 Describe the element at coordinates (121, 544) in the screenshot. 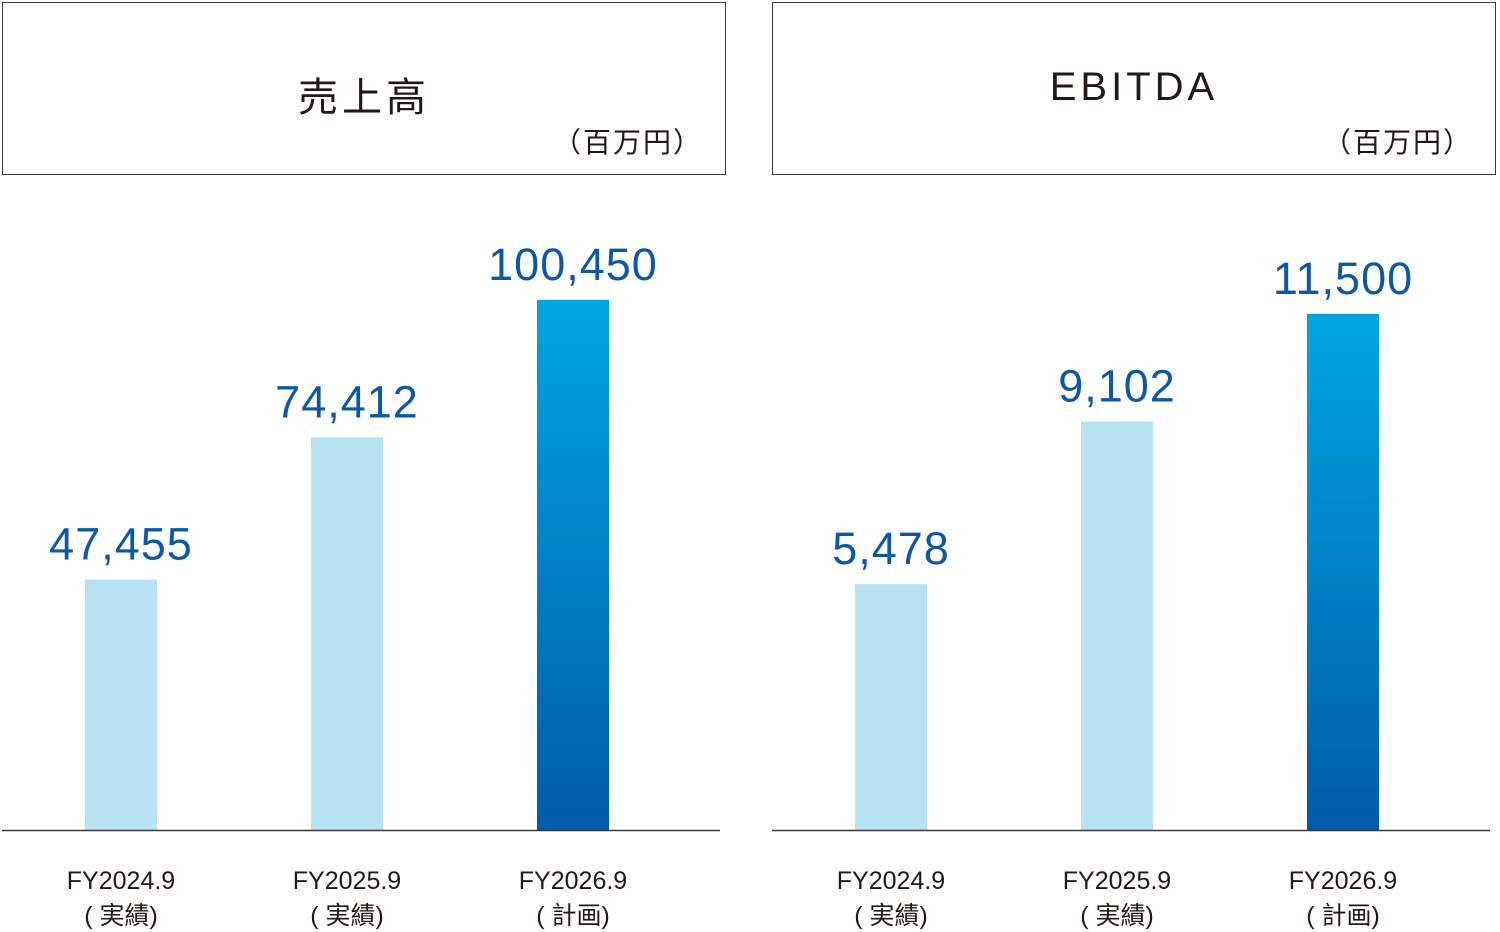

I see `sales-value-label: 47,455` at that location.